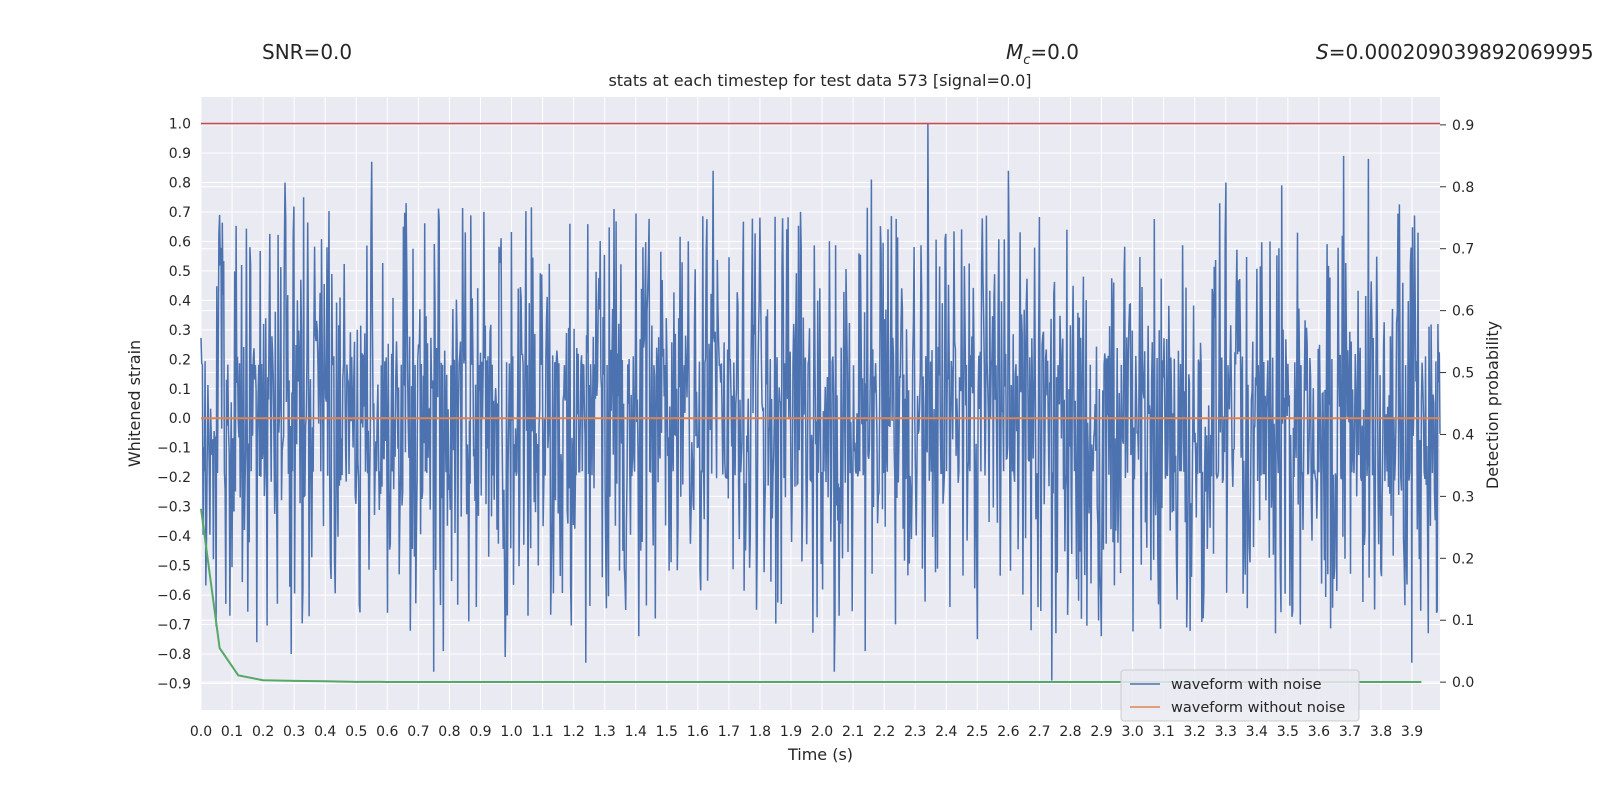  What do you see at coordinates (174, 567) in the screenshot?
I see `y-tick-label: −0.5` at bounding box center [174, 567].